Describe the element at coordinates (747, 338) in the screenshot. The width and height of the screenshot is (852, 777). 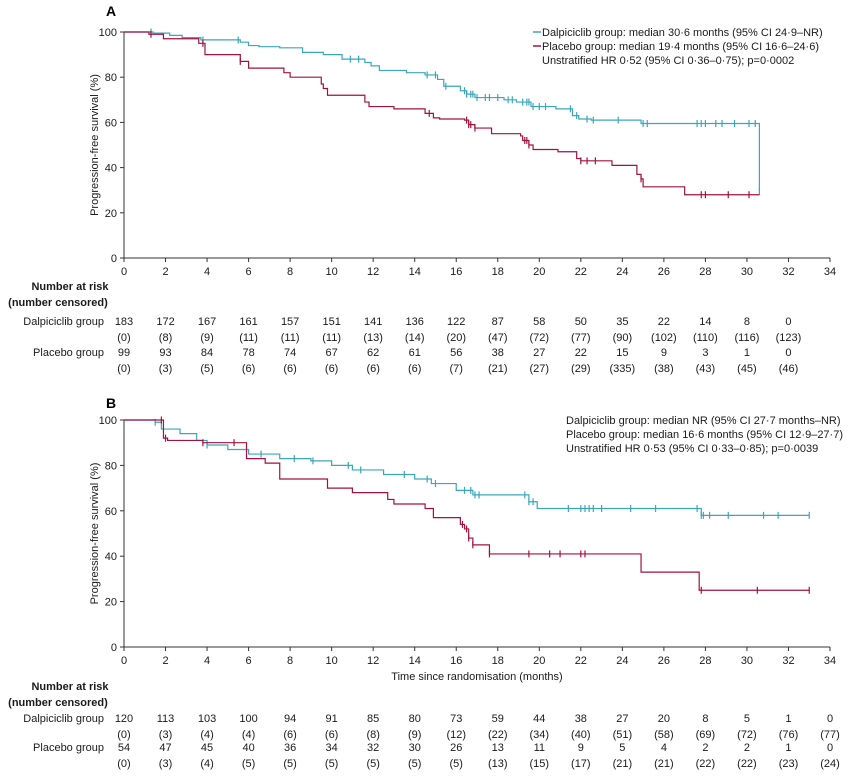
I see `panel-a-risk-censored: (116)` at that location.